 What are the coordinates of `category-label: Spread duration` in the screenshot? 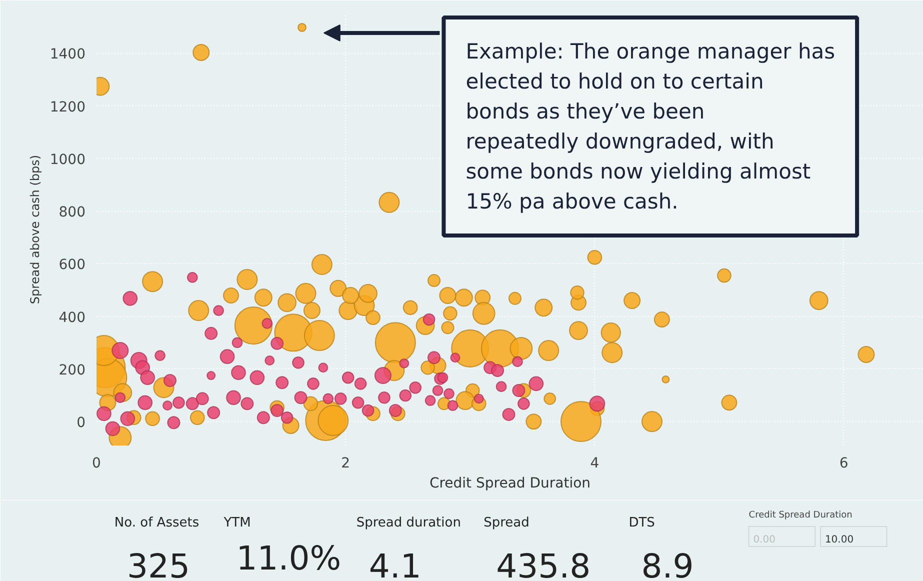 It's located at (408, 523).